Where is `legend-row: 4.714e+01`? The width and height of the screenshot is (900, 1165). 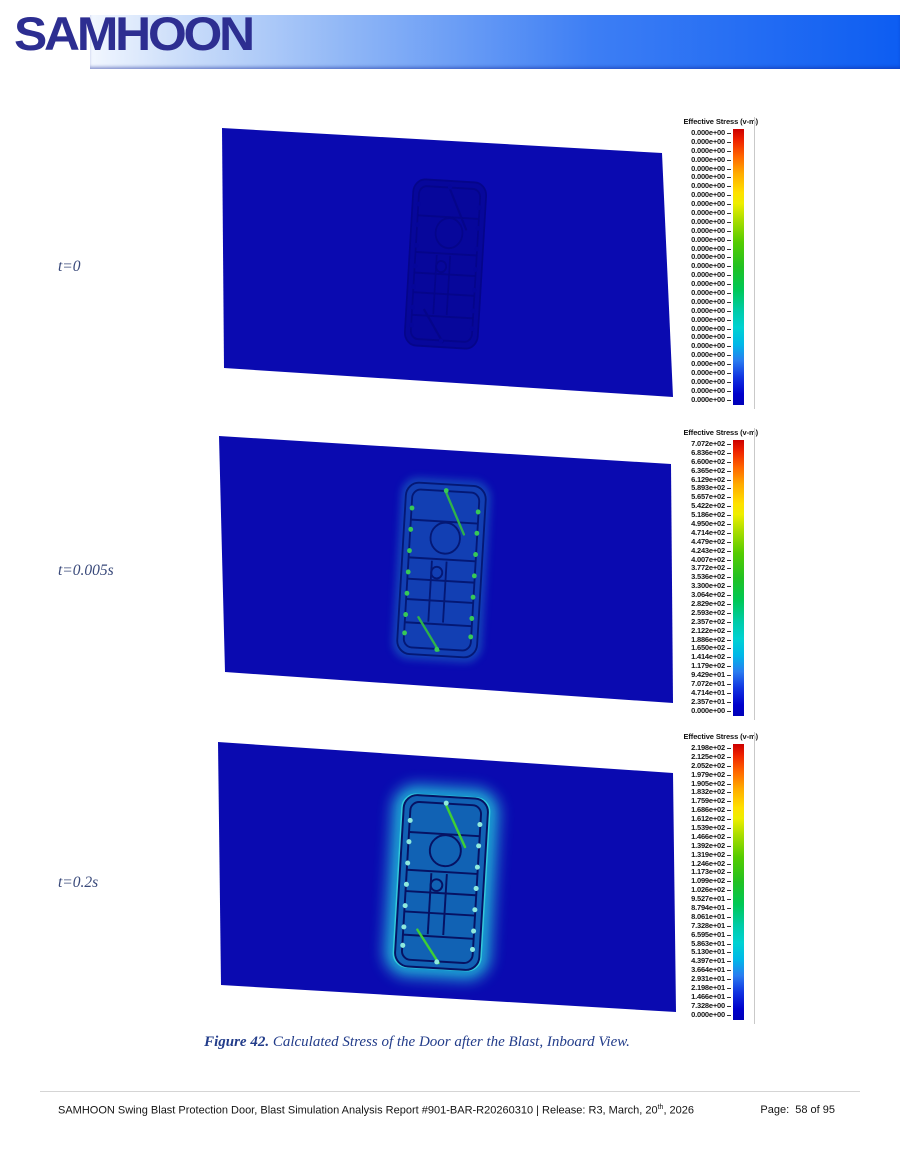 legend-row: 4.714e+01 is located at coordinates (695, 693).